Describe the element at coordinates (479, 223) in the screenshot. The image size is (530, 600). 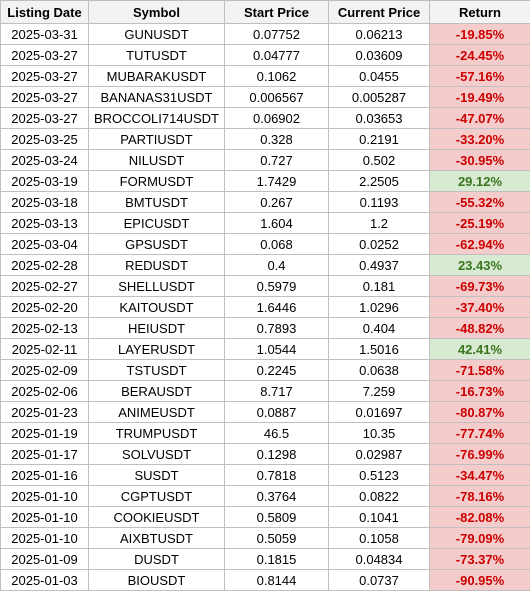
I see `return-cell: -25.19%` at that location.